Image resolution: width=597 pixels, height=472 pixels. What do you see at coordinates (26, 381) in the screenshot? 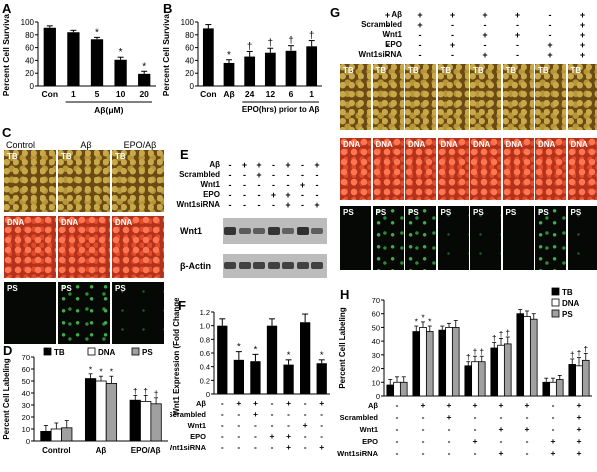
I see `y-tick-label: 50` at bounding box center [26, 381].